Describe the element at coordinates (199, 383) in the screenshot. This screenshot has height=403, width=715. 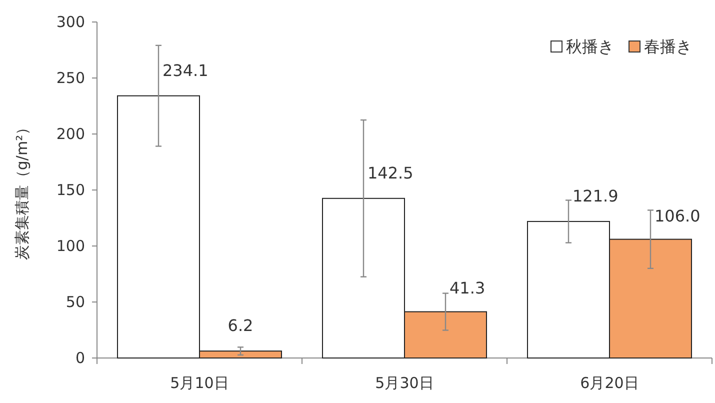
I see `x-tick-label: 5月10日` at that location.